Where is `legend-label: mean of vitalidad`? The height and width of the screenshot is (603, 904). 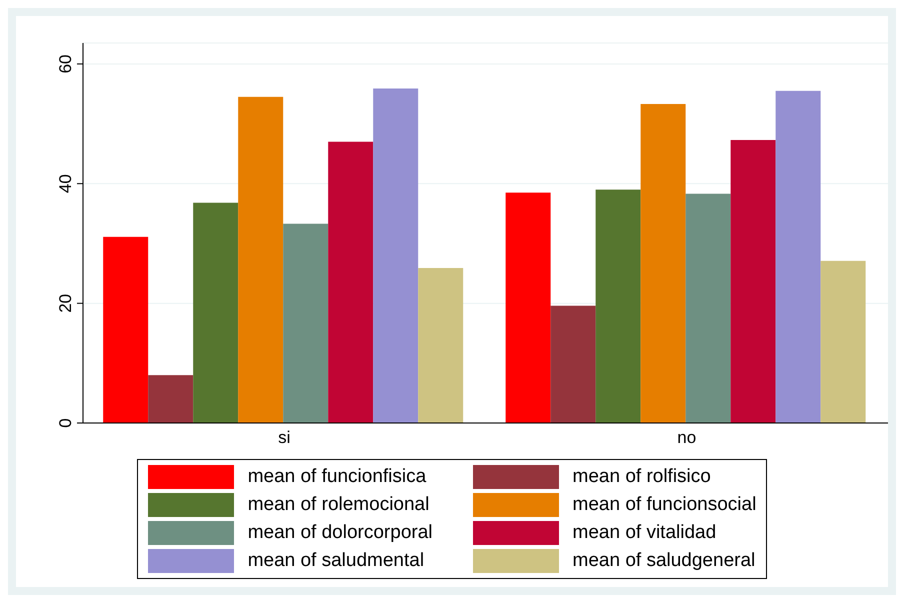 legend-label: mean of vitalidad is located at coordinates (644, 533).